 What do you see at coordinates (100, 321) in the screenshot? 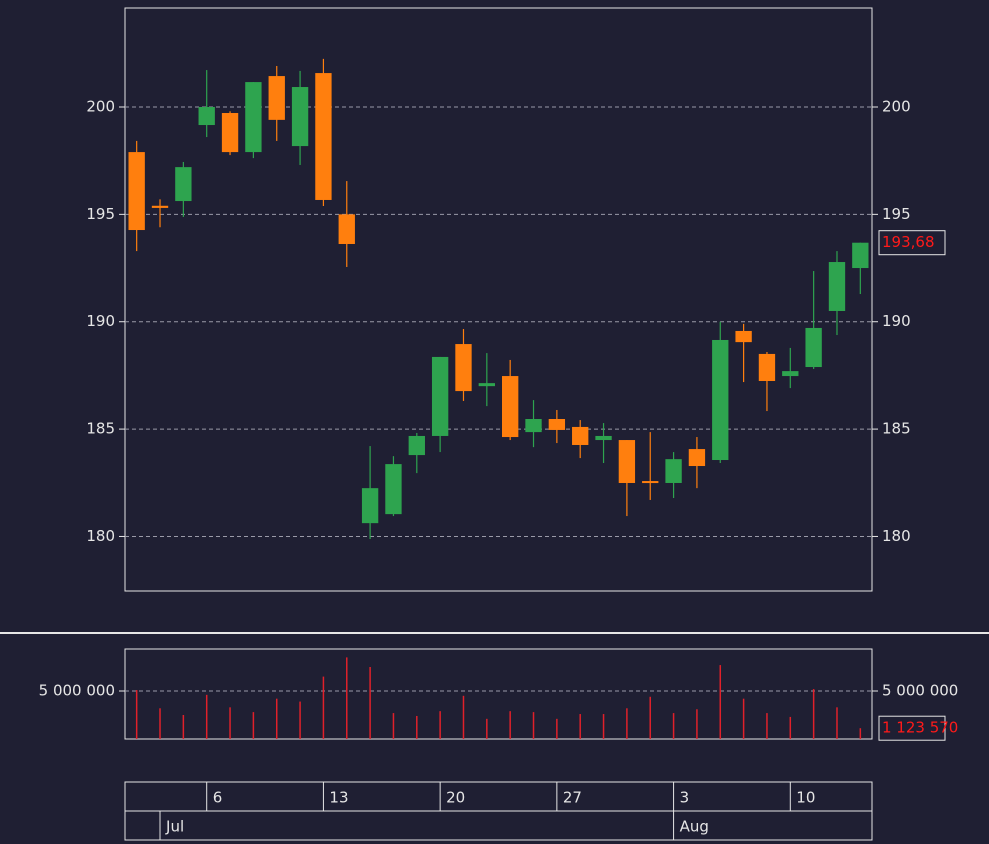
I see `y-tick-label: 190` at bounding box center [100, 321].